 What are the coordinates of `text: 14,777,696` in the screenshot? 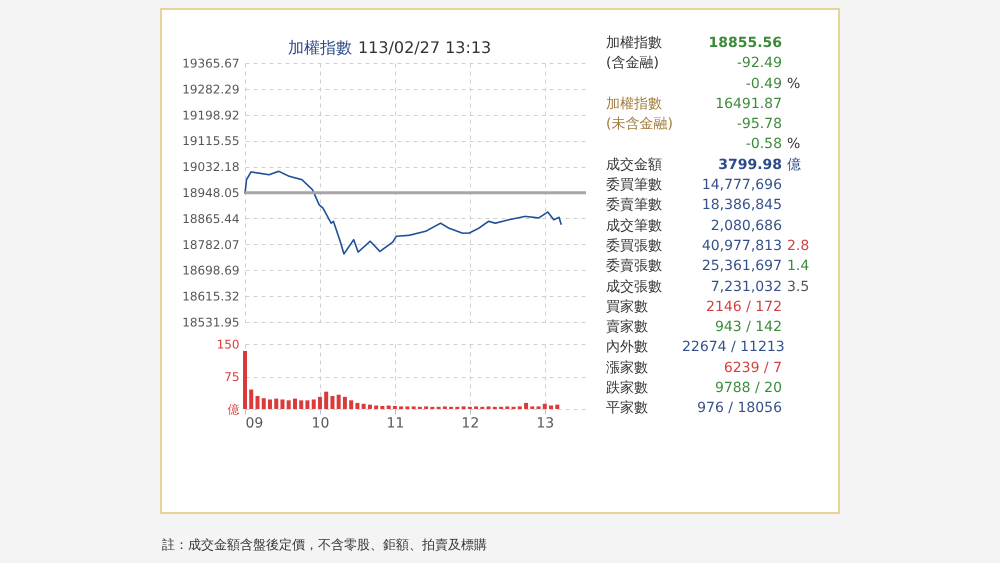 It's located at (741, 185).